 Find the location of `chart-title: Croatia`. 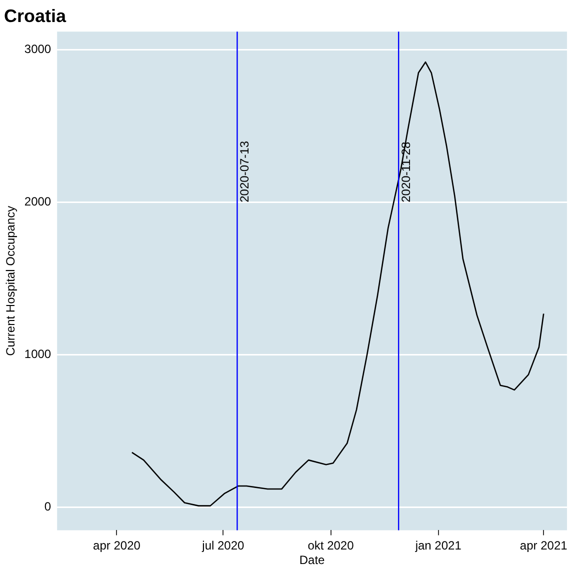

chart-title: Croatia is located at coordinates (36, 16).